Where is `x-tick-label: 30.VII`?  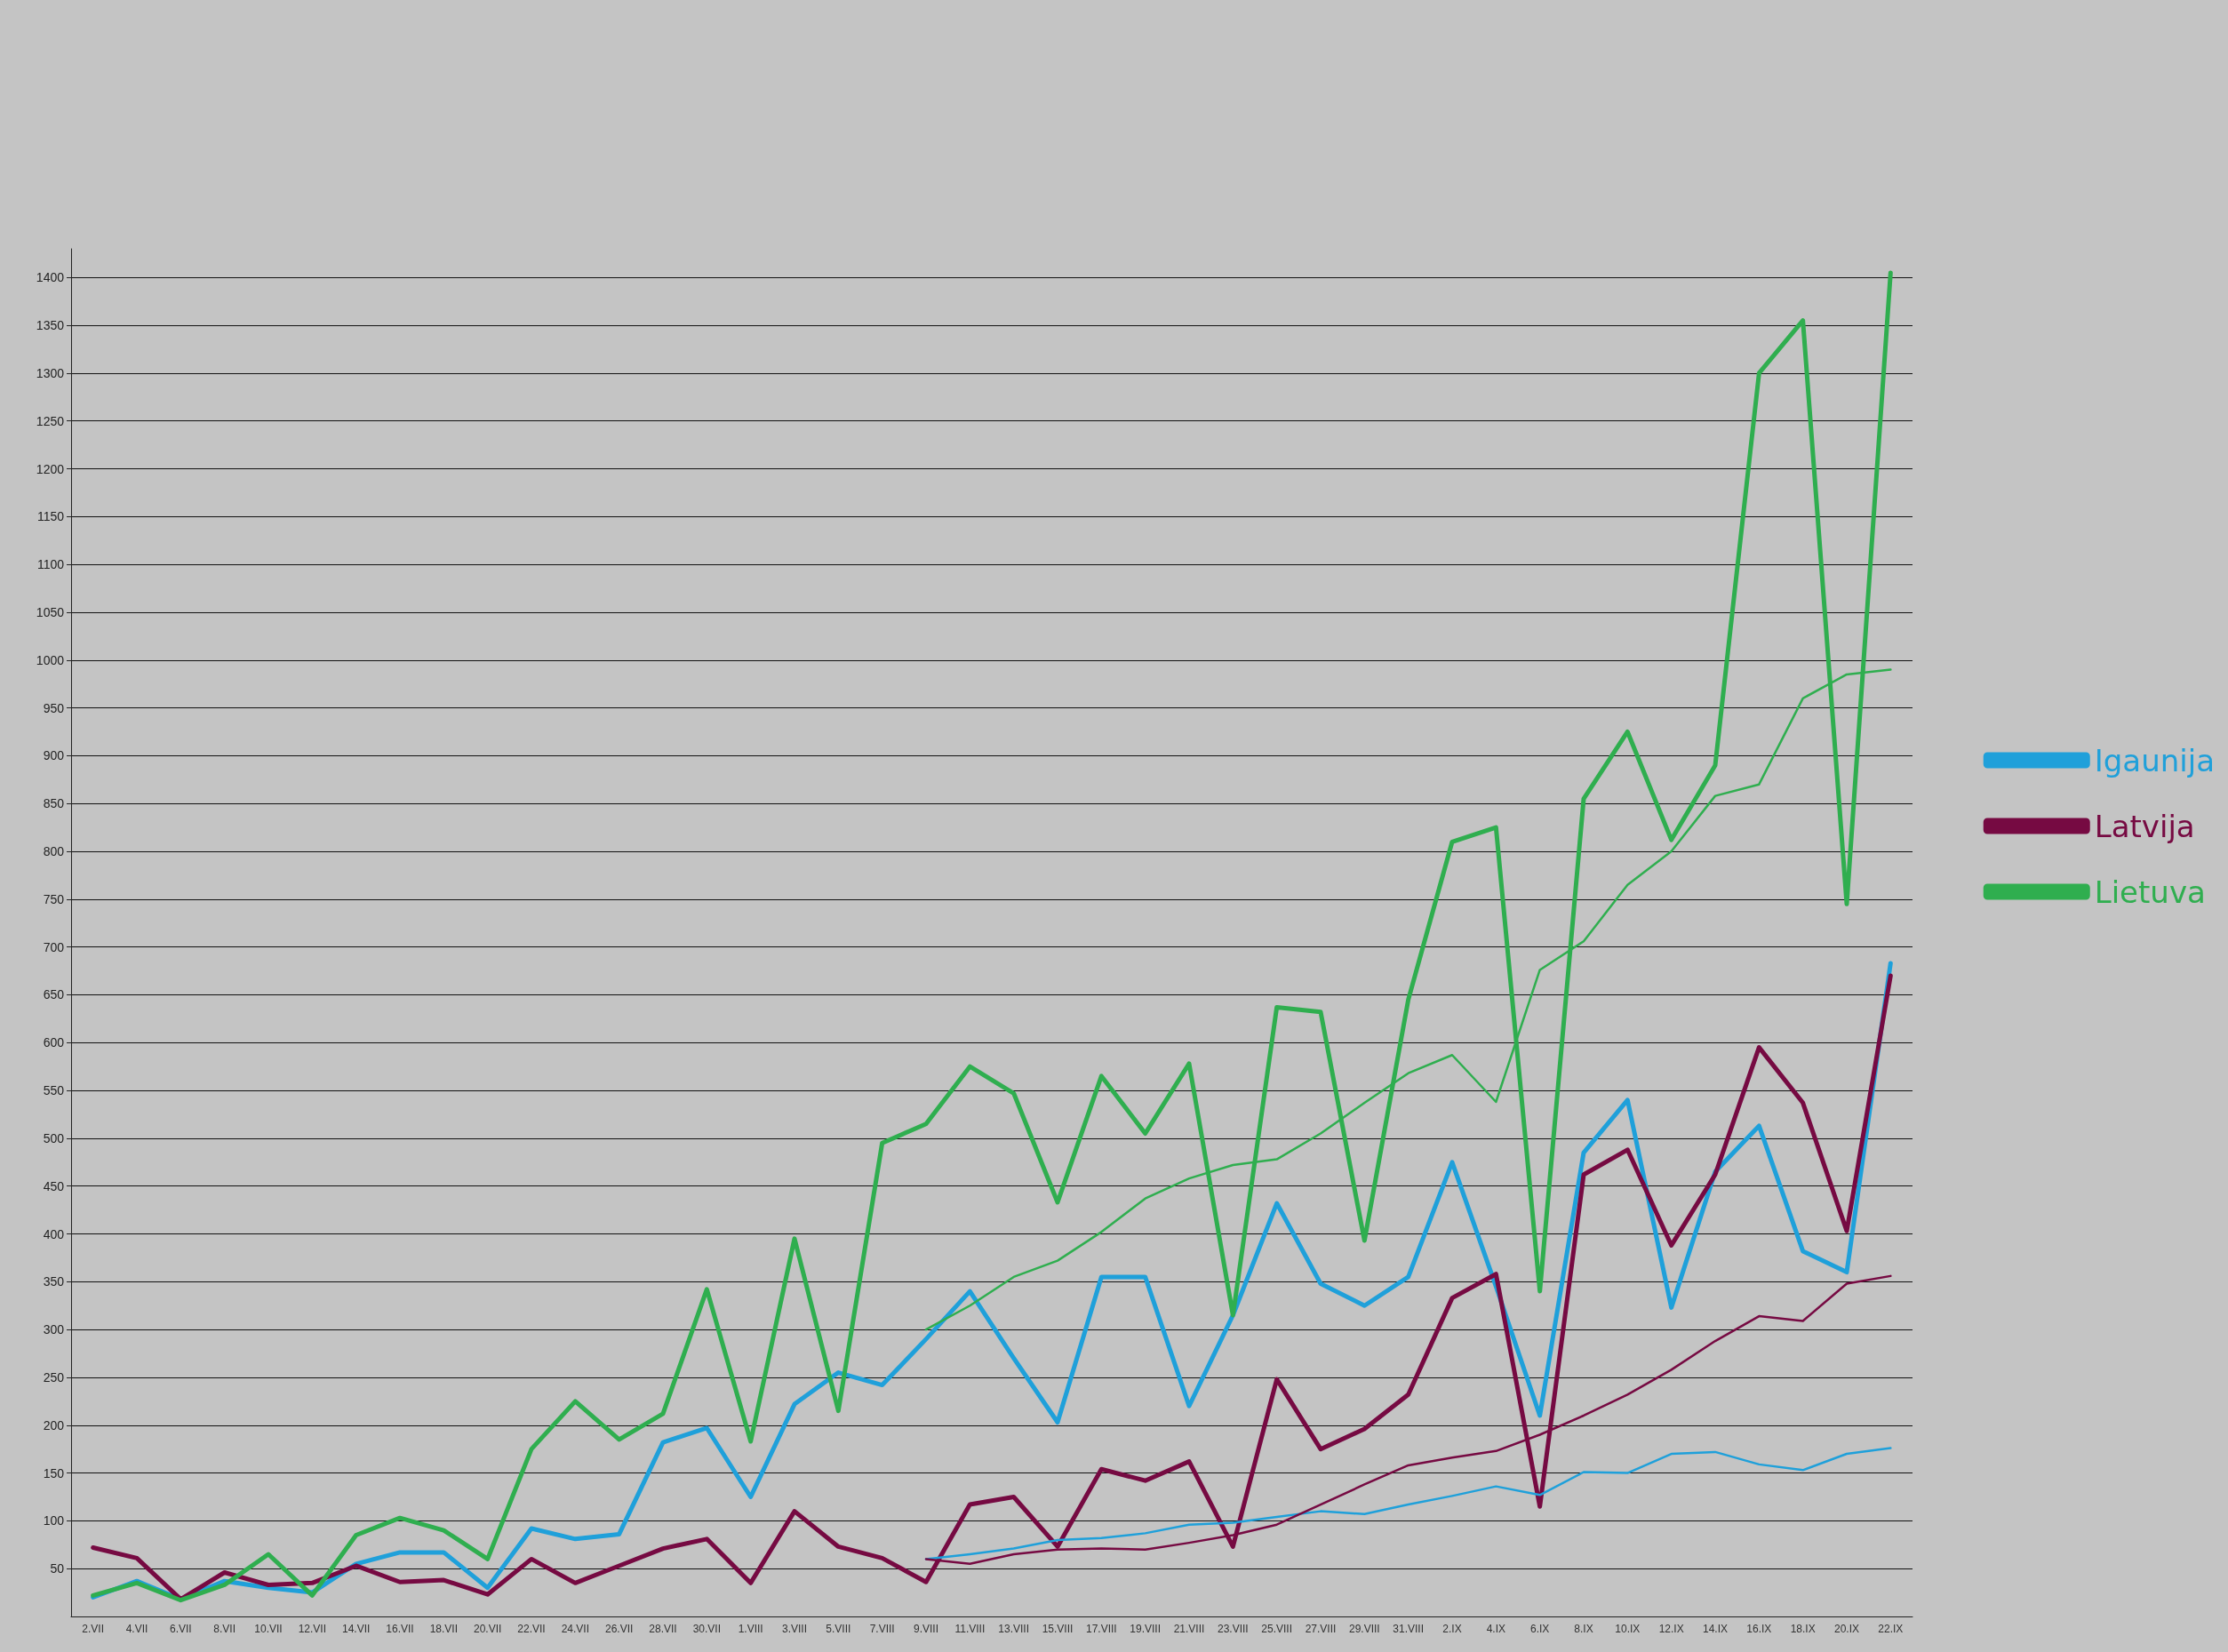
x-tick-label: 30.VII is located at coordinates (707, 1629).